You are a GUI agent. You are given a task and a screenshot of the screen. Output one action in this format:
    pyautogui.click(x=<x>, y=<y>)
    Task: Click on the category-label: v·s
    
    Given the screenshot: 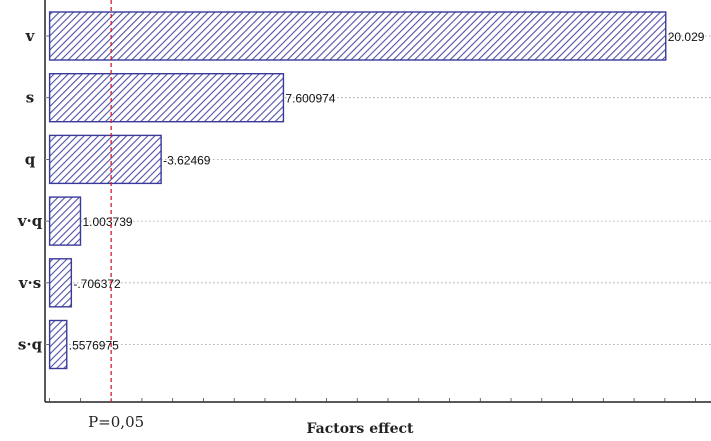 What is the action you would take?
    pyautogui.click(x=29, y=283)
    